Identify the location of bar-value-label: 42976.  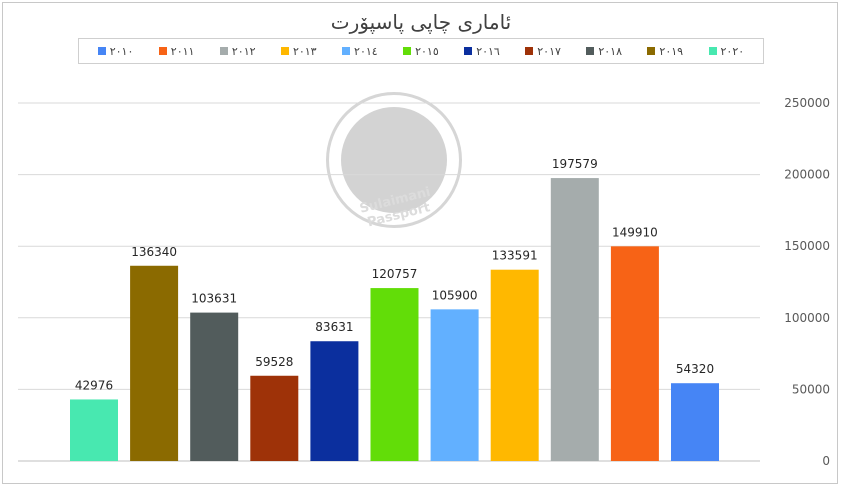
(94, 385).